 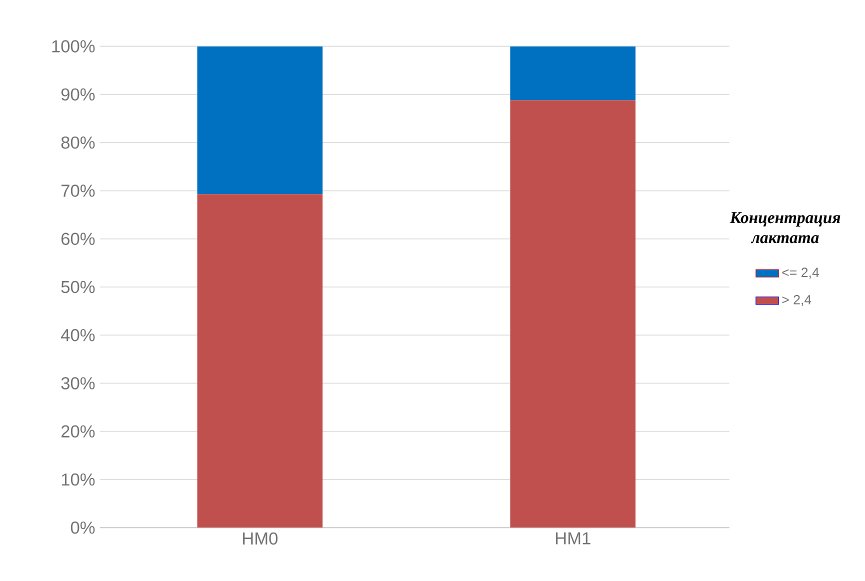 What do you see at coordinates (78, 94) in the screenshot?
I see `y-tick-label: 90%` at bounding box center [78, 94].